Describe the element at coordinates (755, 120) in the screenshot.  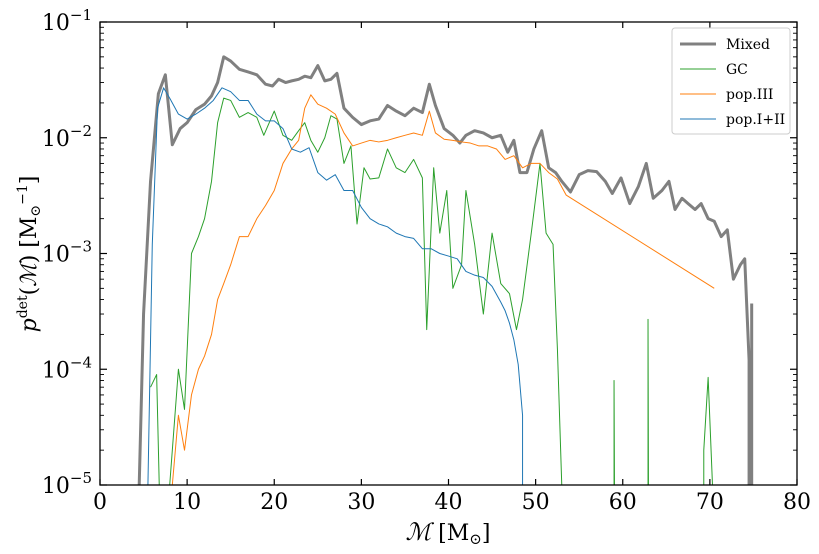
I see `legend-label-pop-i-ii: pop.I+II` at that location.